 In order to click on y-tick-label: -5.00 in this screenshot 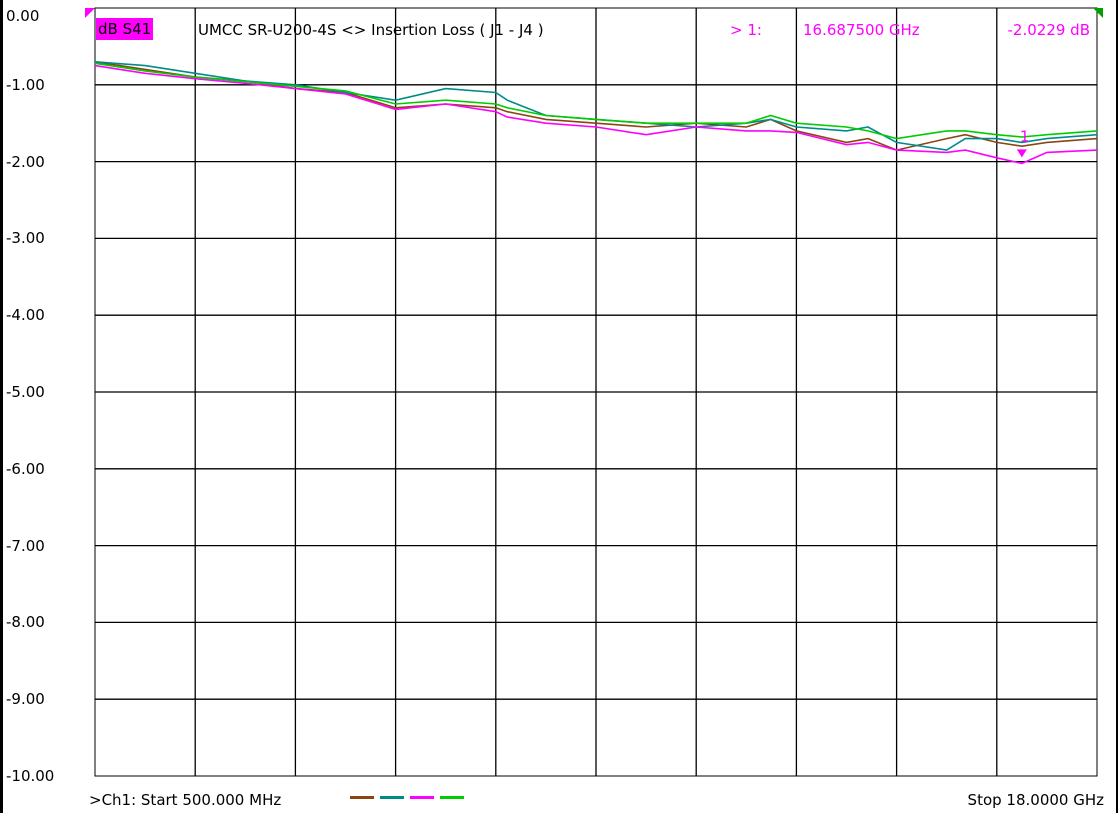, I will do `click(25, 392)`.